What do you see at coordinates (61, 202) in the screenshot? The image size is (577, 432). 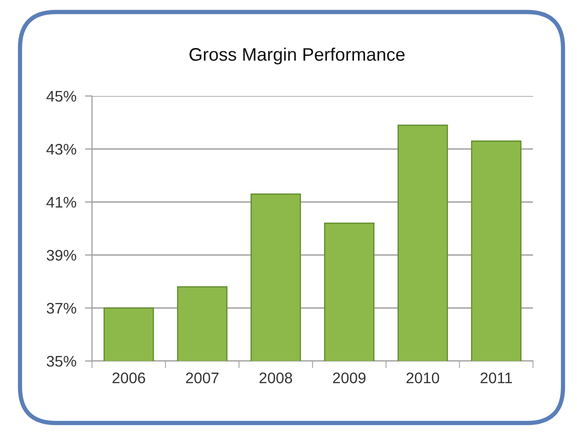 I see `y-tick-label: 41%` at bounding box center [61, 202].